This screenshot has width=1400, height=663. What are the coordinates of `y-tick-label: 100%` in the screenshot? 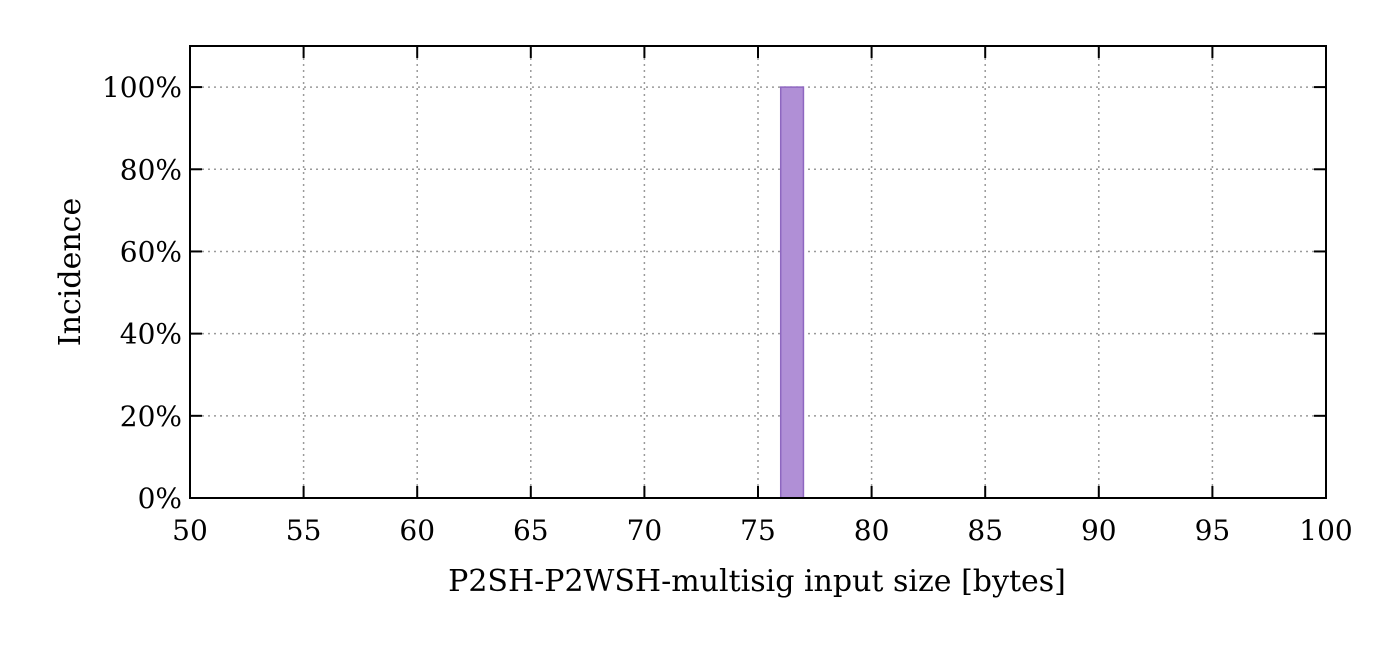 It's located at (142, 87).